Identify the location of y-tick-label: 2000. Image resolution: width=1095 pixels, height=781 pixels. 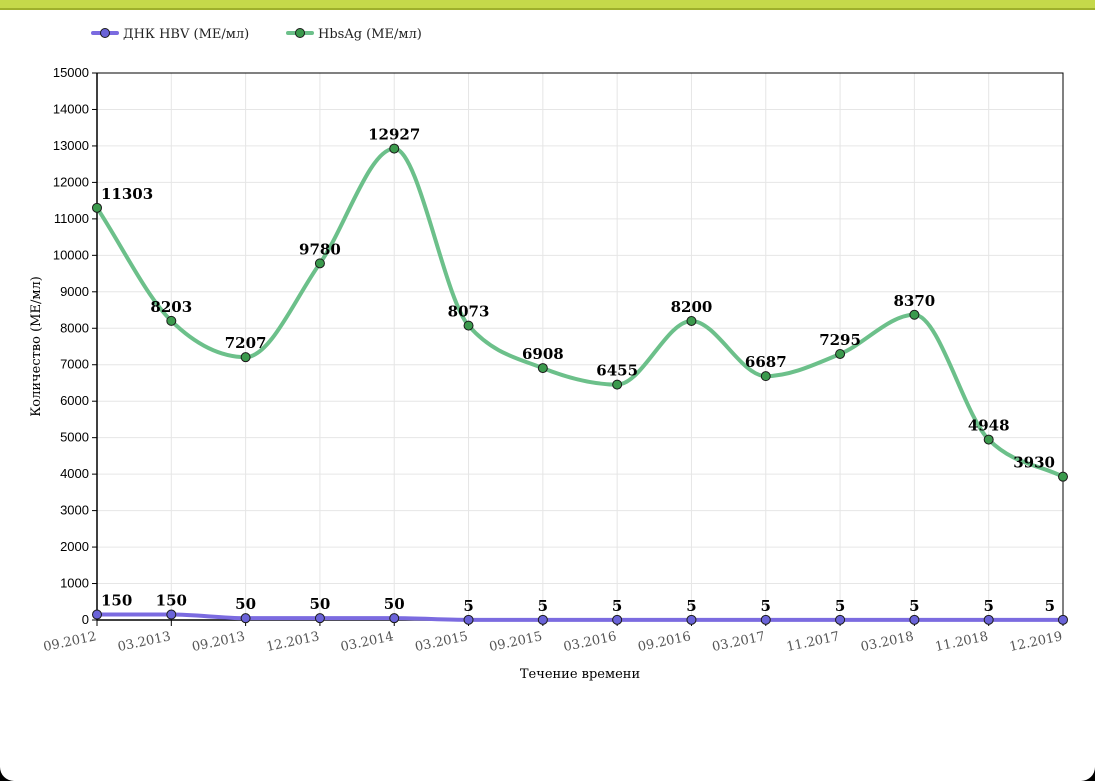
(74, 546).